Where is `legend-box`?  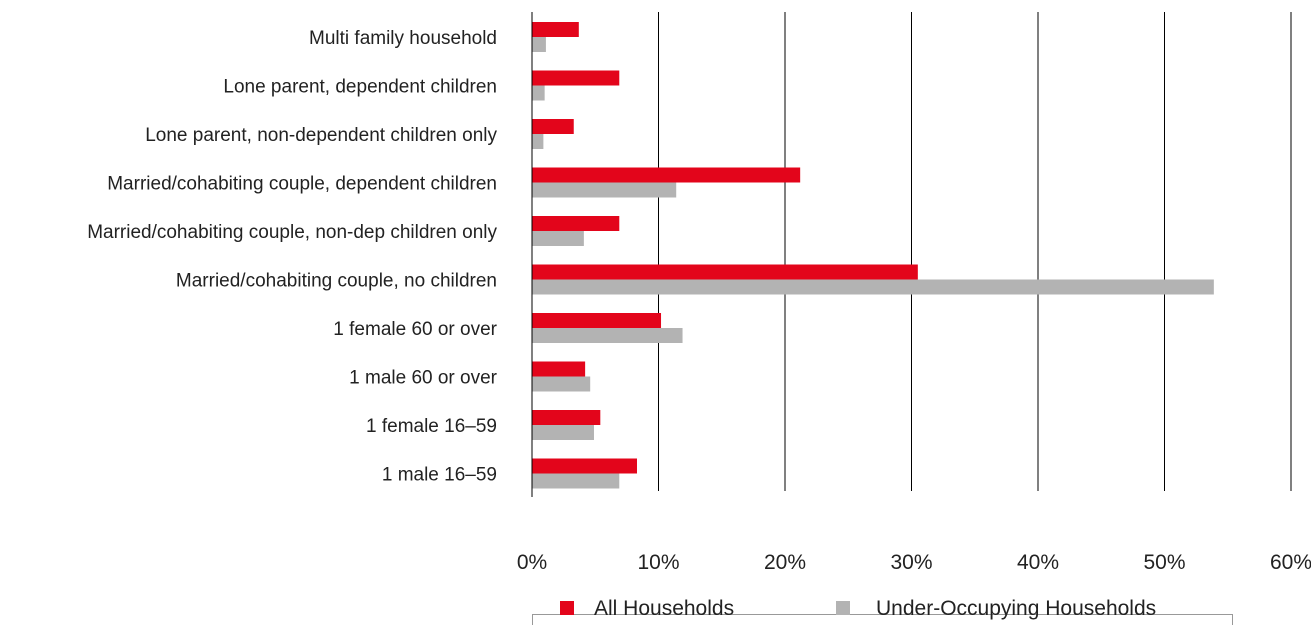 legend-box is located at coordinates (882, 619).